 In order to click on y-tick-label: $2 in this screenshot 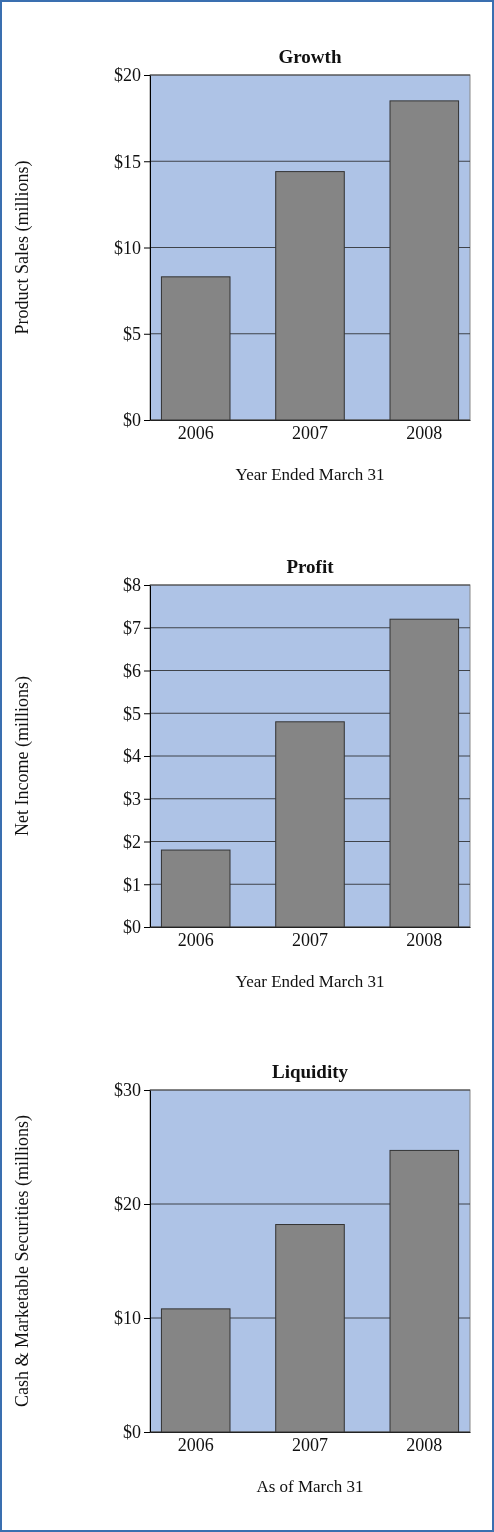, I will do `click(132, 841)`.